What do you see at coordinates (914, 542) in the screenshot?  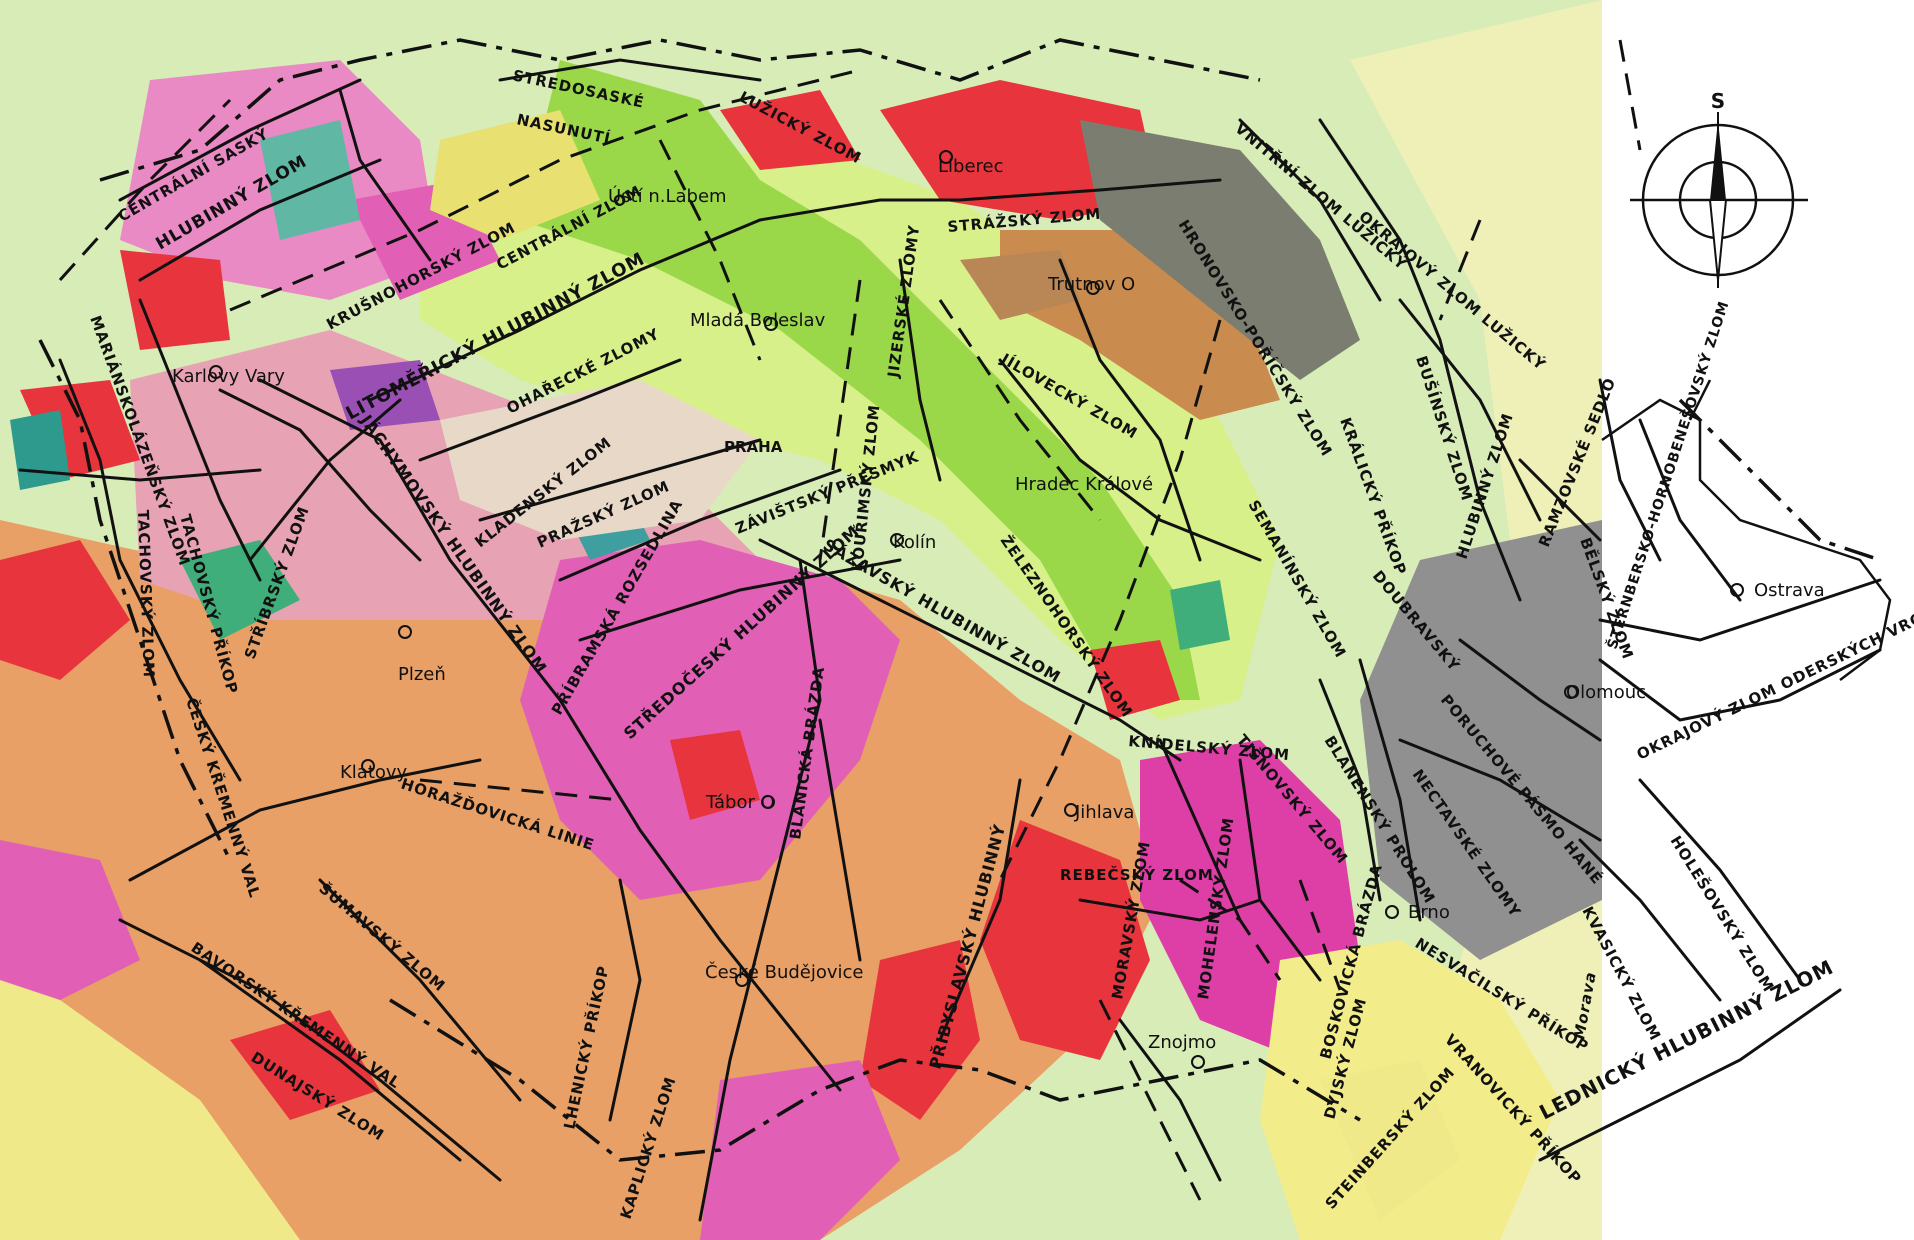 I see `city-label-kolin: Kolín` at bounding box center [914, 542].